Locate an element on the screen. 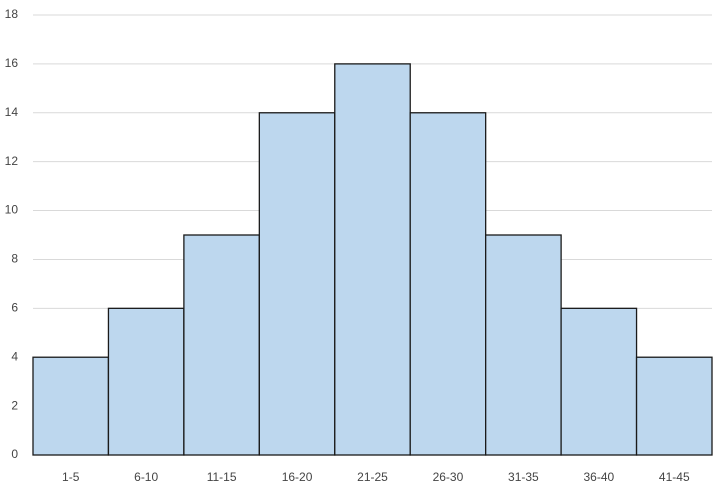 This screenshot has width=720, height=492. y-tick-label: 0 is located at coordinates (14, 454).